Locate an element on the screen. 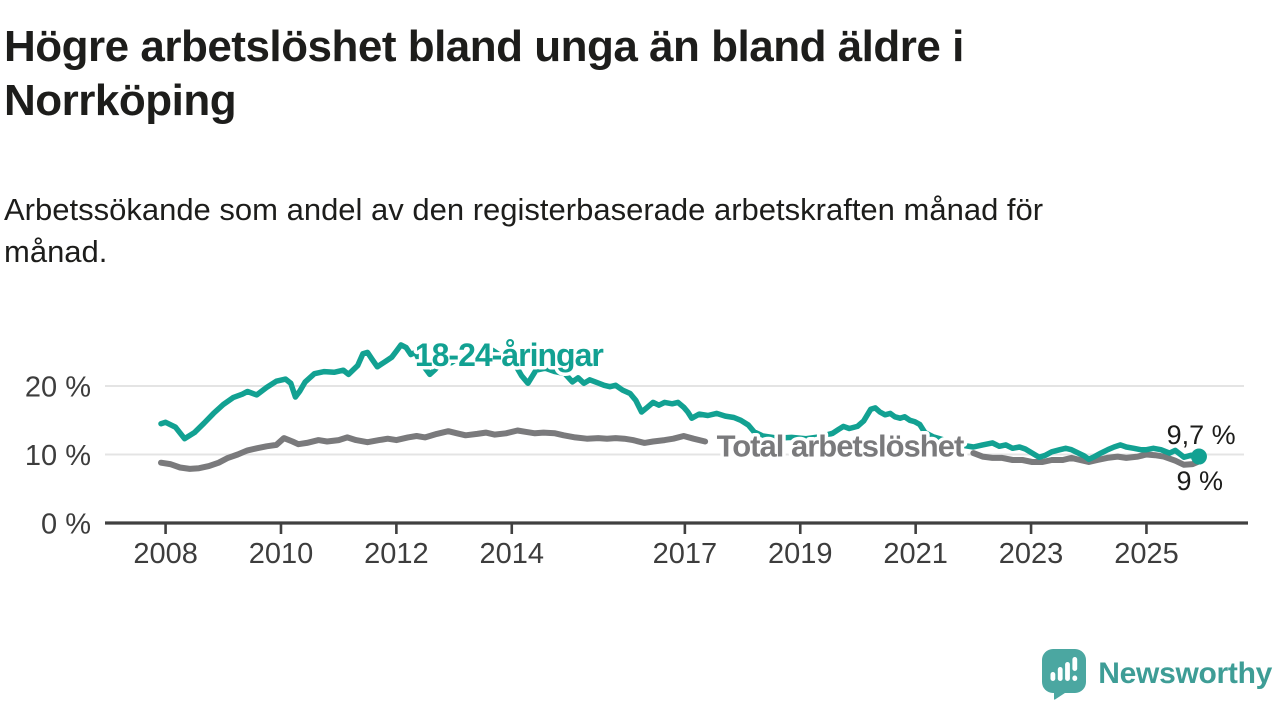  x-axis-tick-label: 2014 is located at coordinates (512, 554).